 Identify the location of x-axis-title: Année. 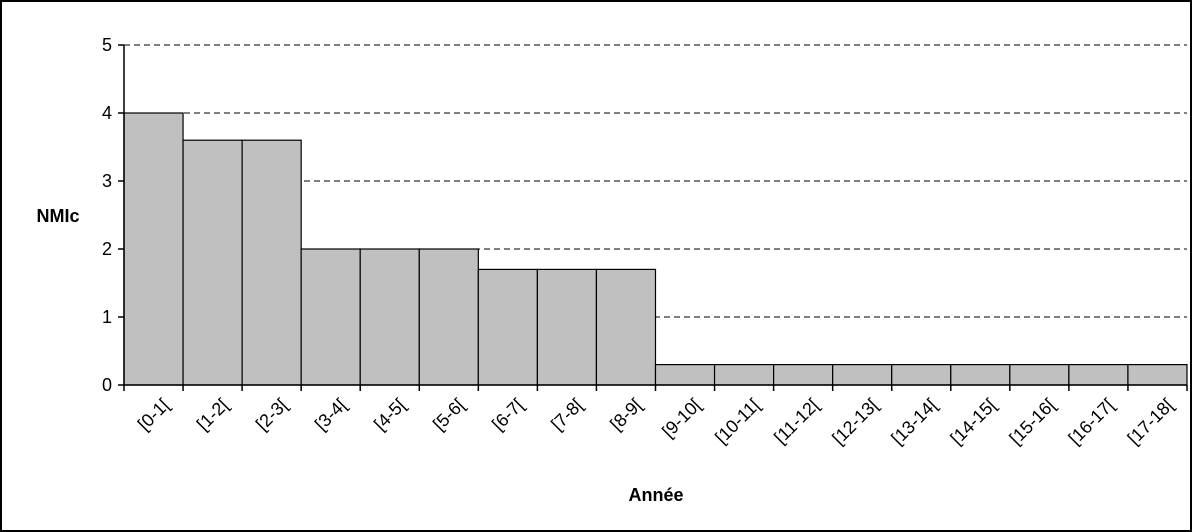
(655, 495).